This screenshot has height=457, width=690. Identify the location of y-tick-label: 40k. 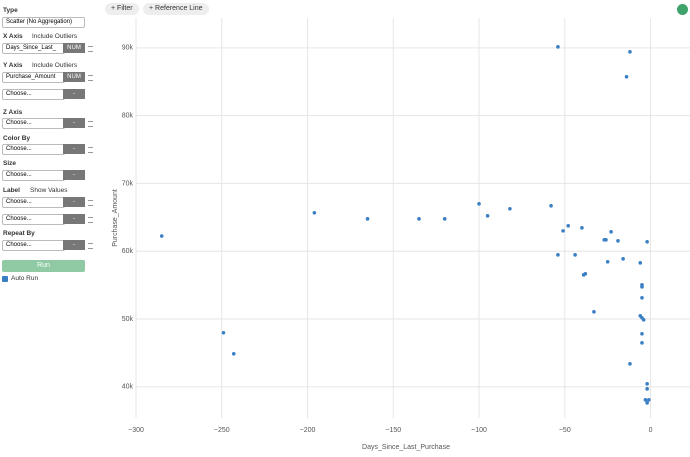
(128, 387).